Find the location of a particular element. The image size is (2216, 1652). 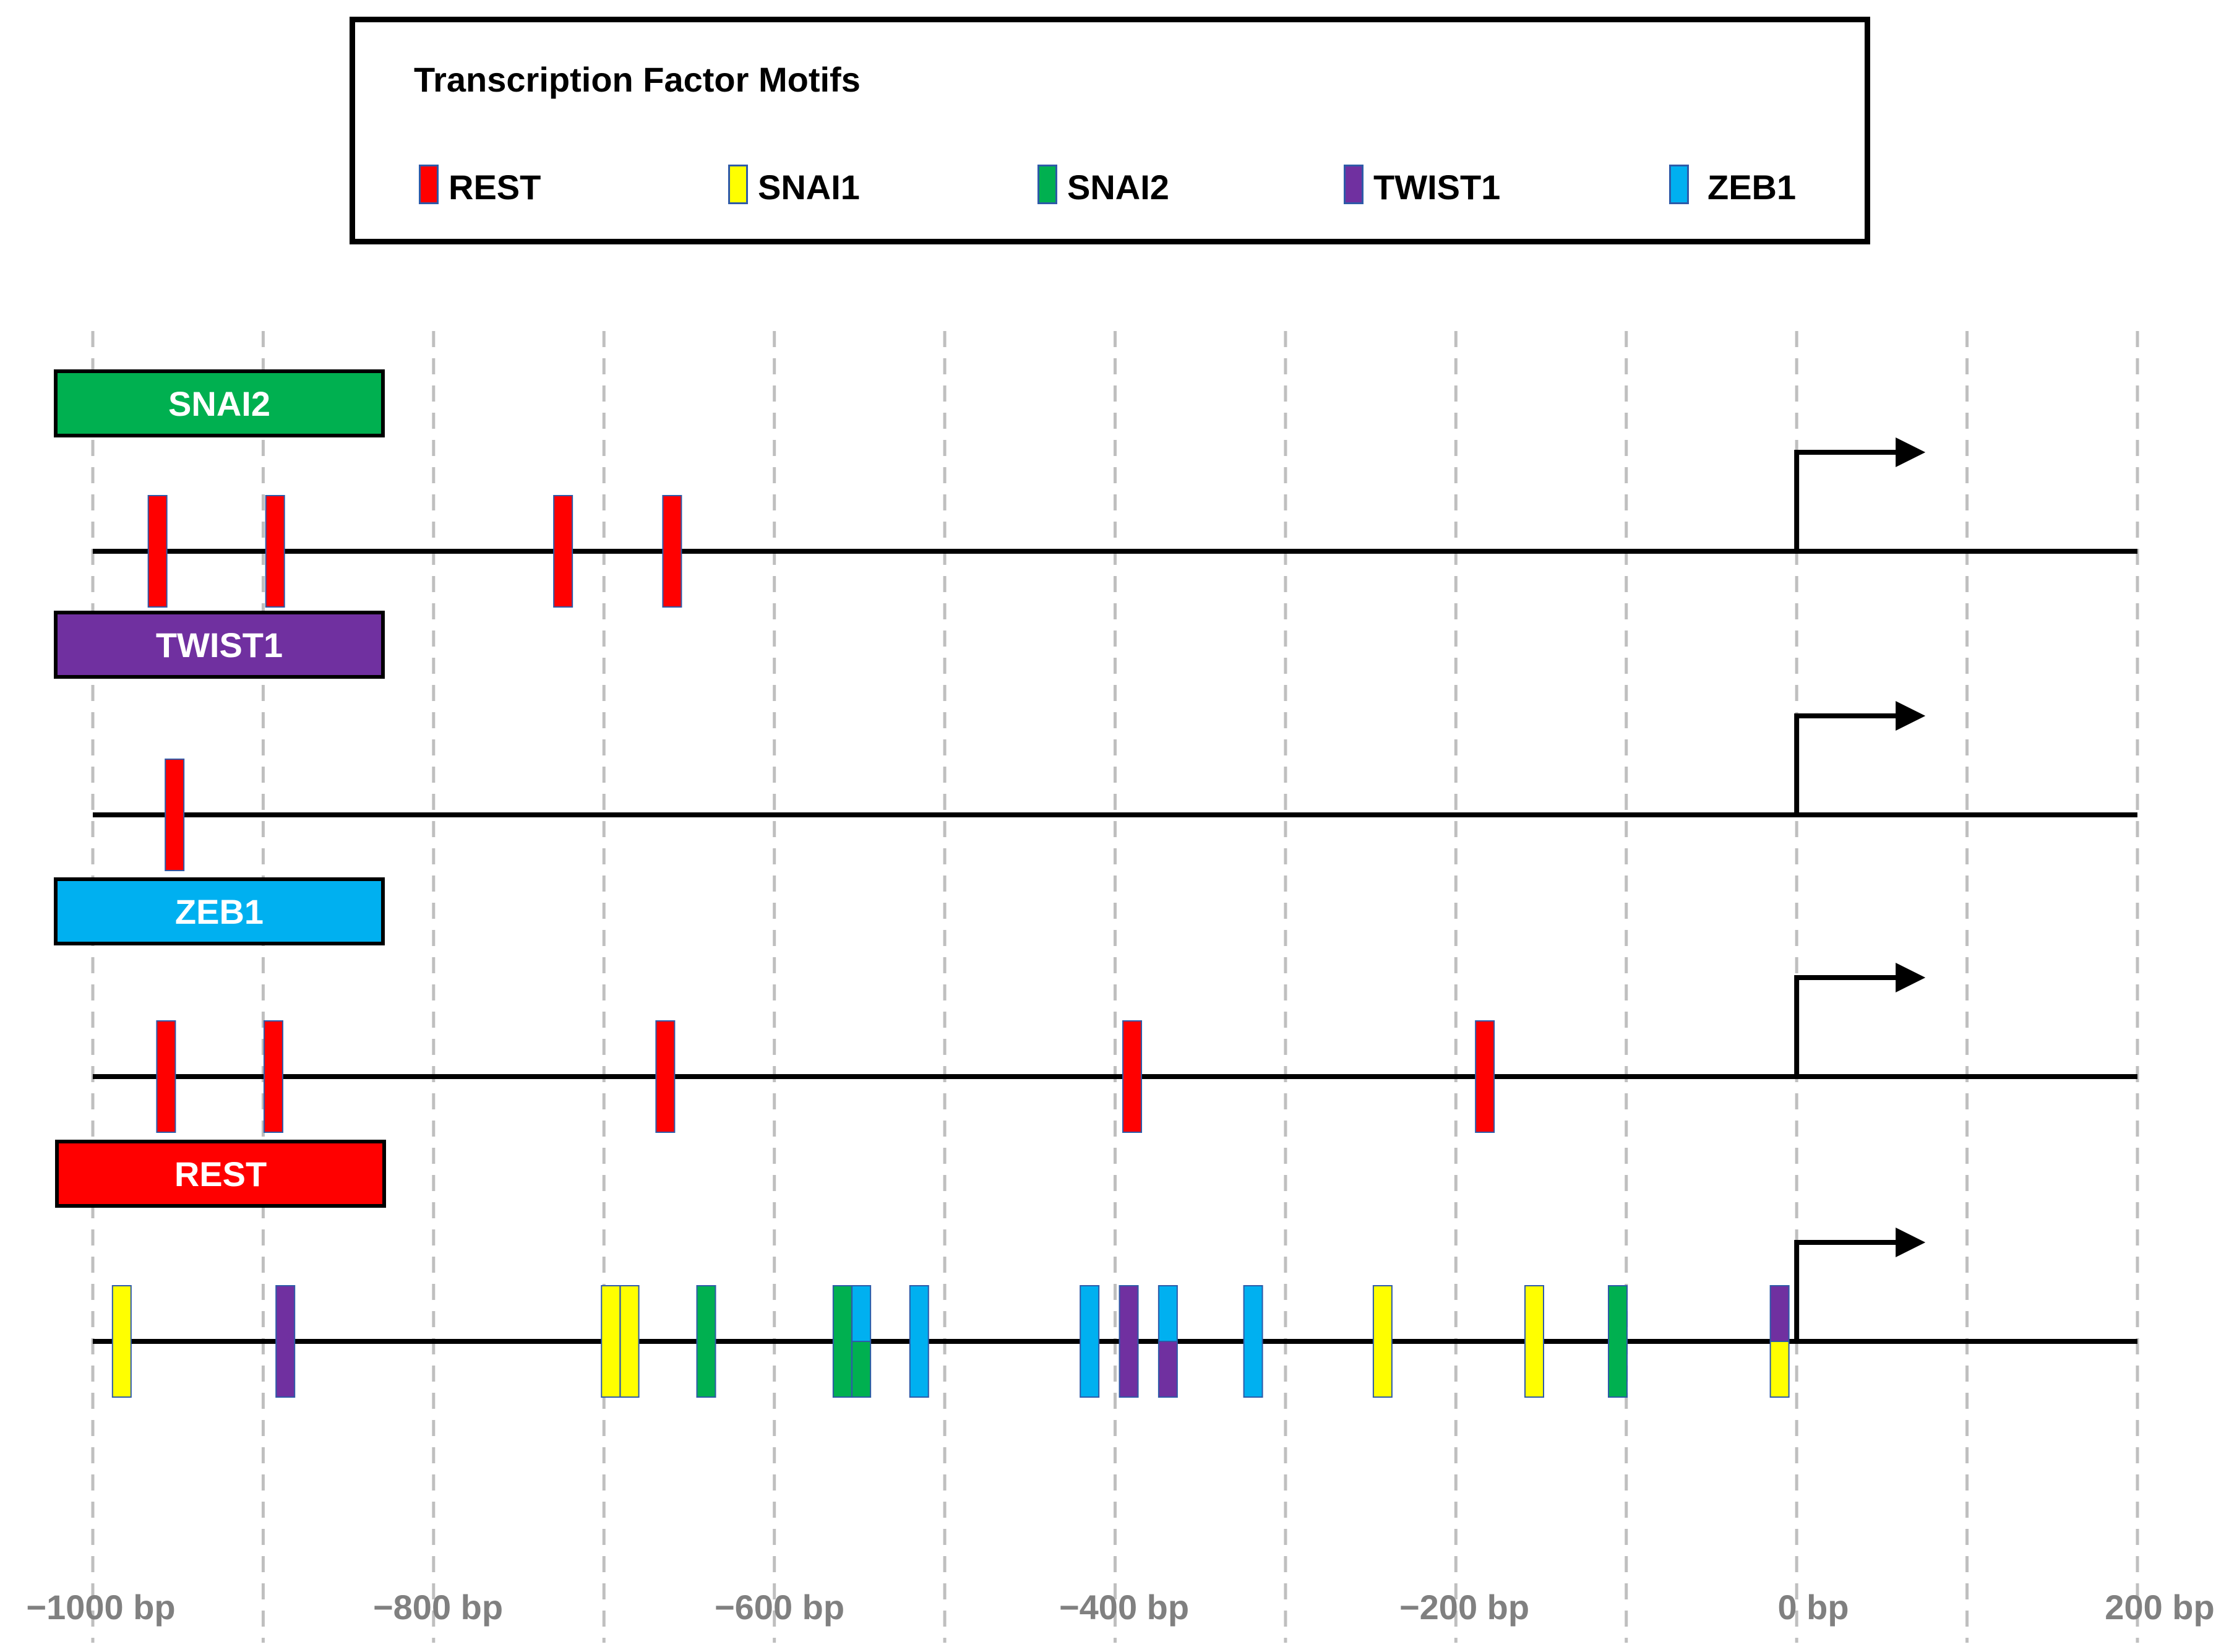

gene-label-zeb1: ZEB1 is located at coordinates (220, 911).